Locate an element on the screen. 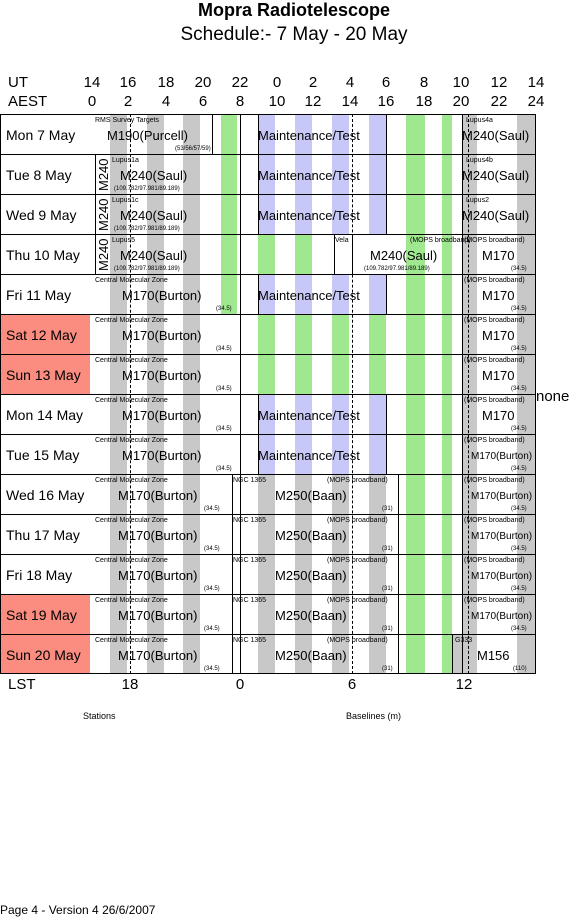 The width and height of the screenshot is (588, 919). ut-tick: 6 is located at coordinates (386, 82).